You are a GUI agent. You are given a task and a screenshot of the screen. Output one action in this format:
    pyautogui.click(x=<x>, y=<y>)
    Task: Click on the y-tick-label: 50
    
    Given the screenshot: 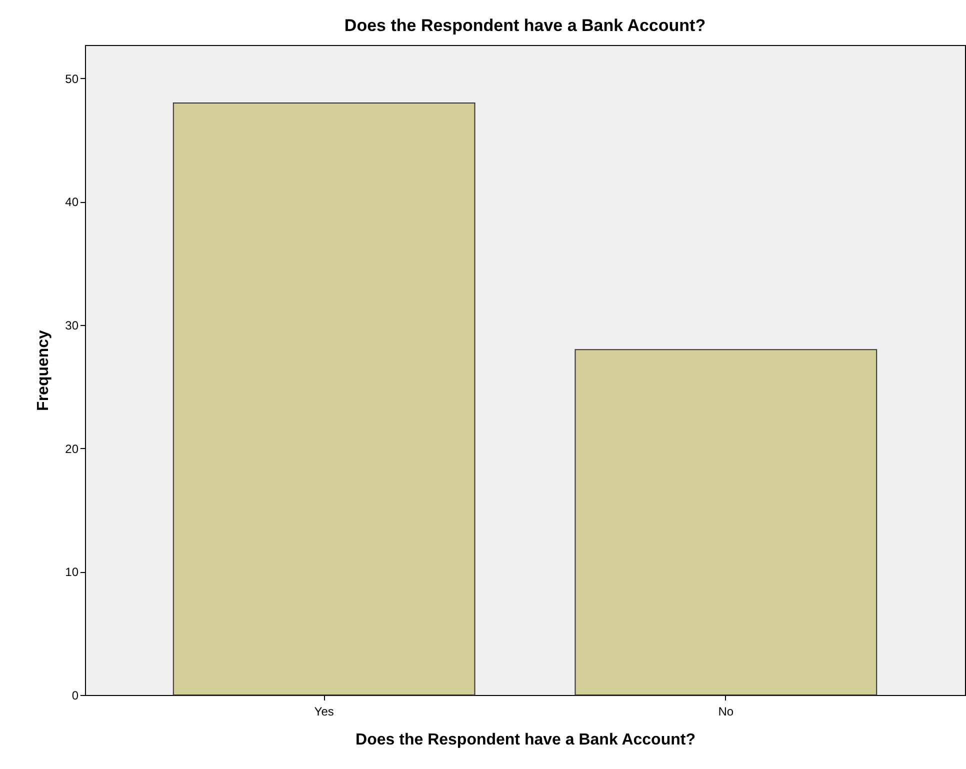 What is the action you would take?
    pyautogui.click(x=72, y=79)
    